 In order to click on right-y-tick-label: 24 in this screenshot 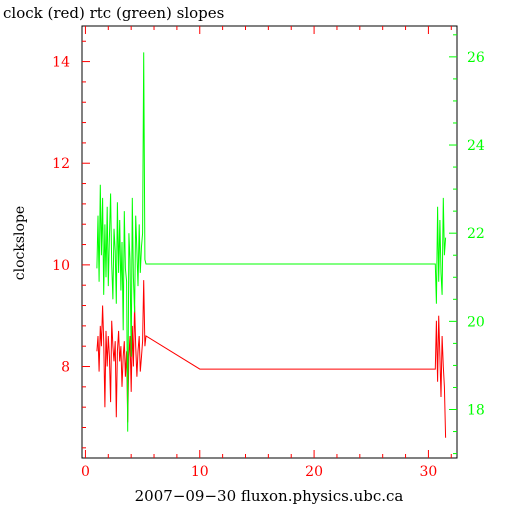, I will do `click(476, 146)`.